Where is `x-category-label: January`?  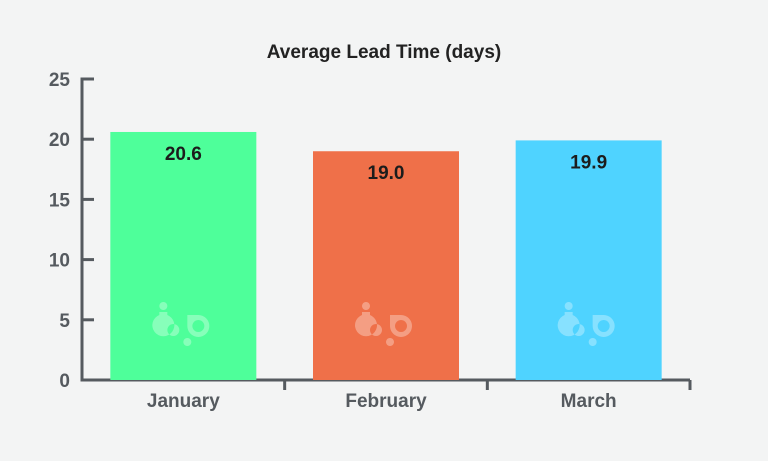 x-category-label: January is located at coordinates (183, 401).